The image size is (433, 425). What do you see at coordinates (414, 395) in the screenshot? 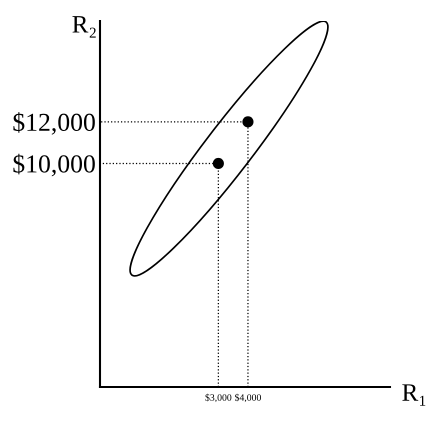
I see `x-axis-title: R₁` at bounding box center [414, 395].